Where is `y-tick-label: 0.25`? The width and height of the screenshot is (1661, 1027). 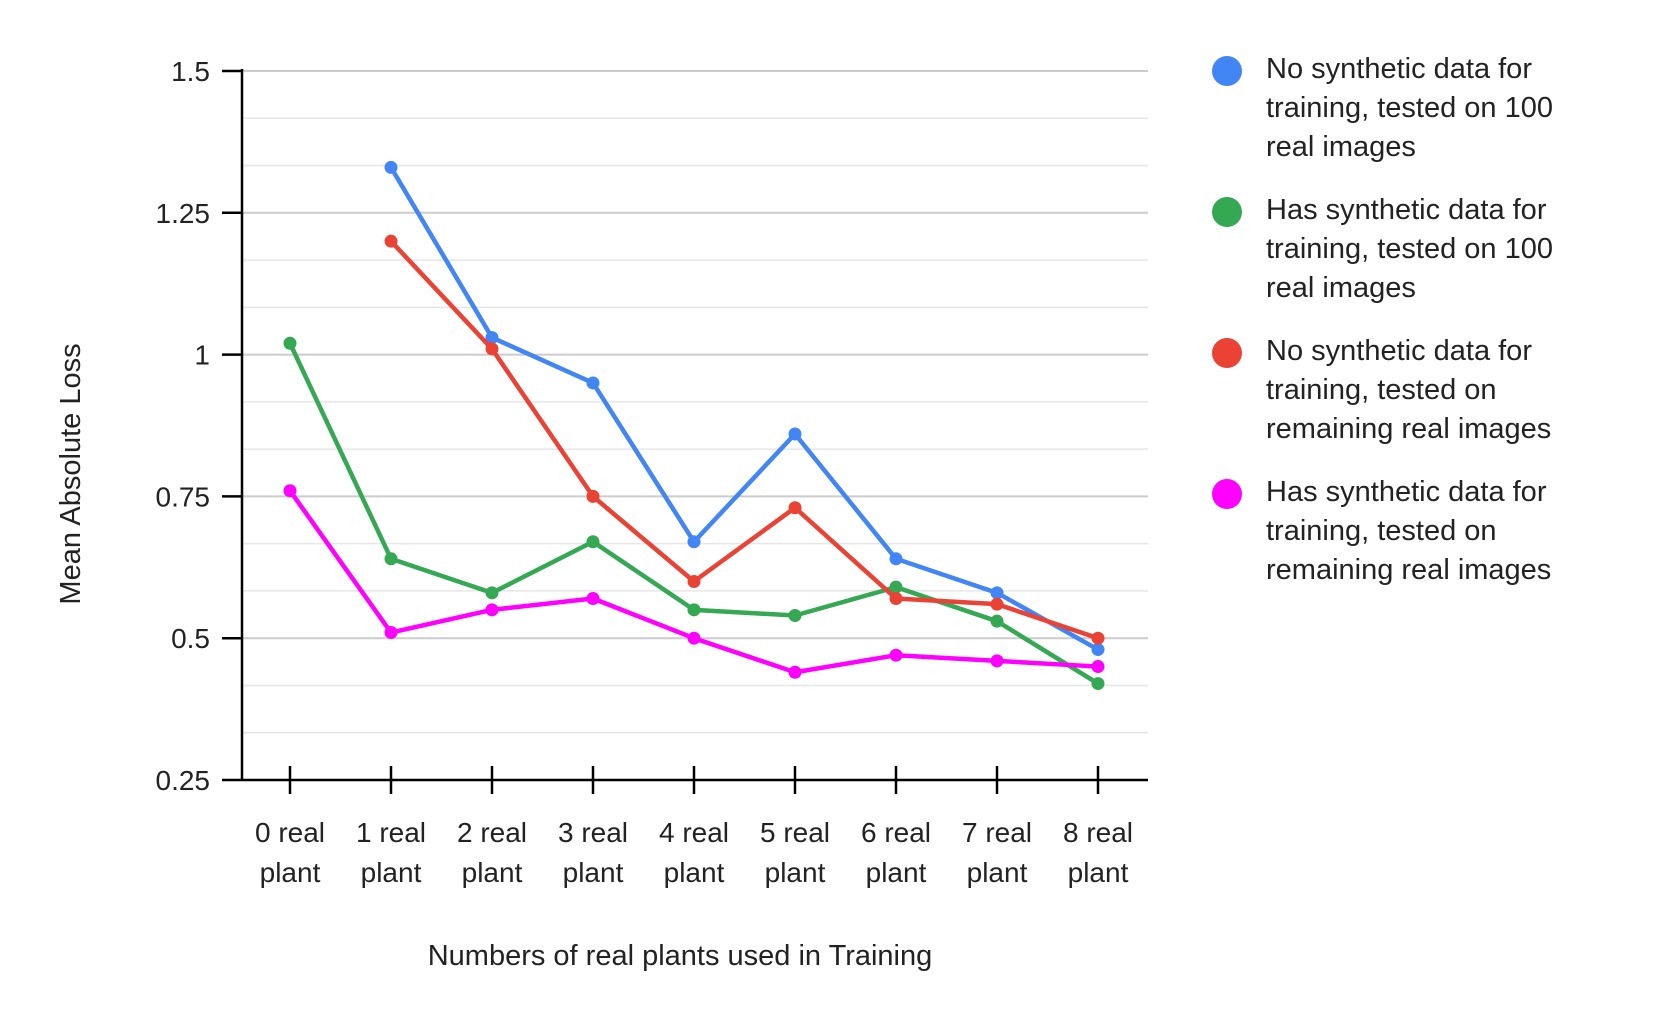 y-tick-label: 0.25 is located at coordinates (183, 780).